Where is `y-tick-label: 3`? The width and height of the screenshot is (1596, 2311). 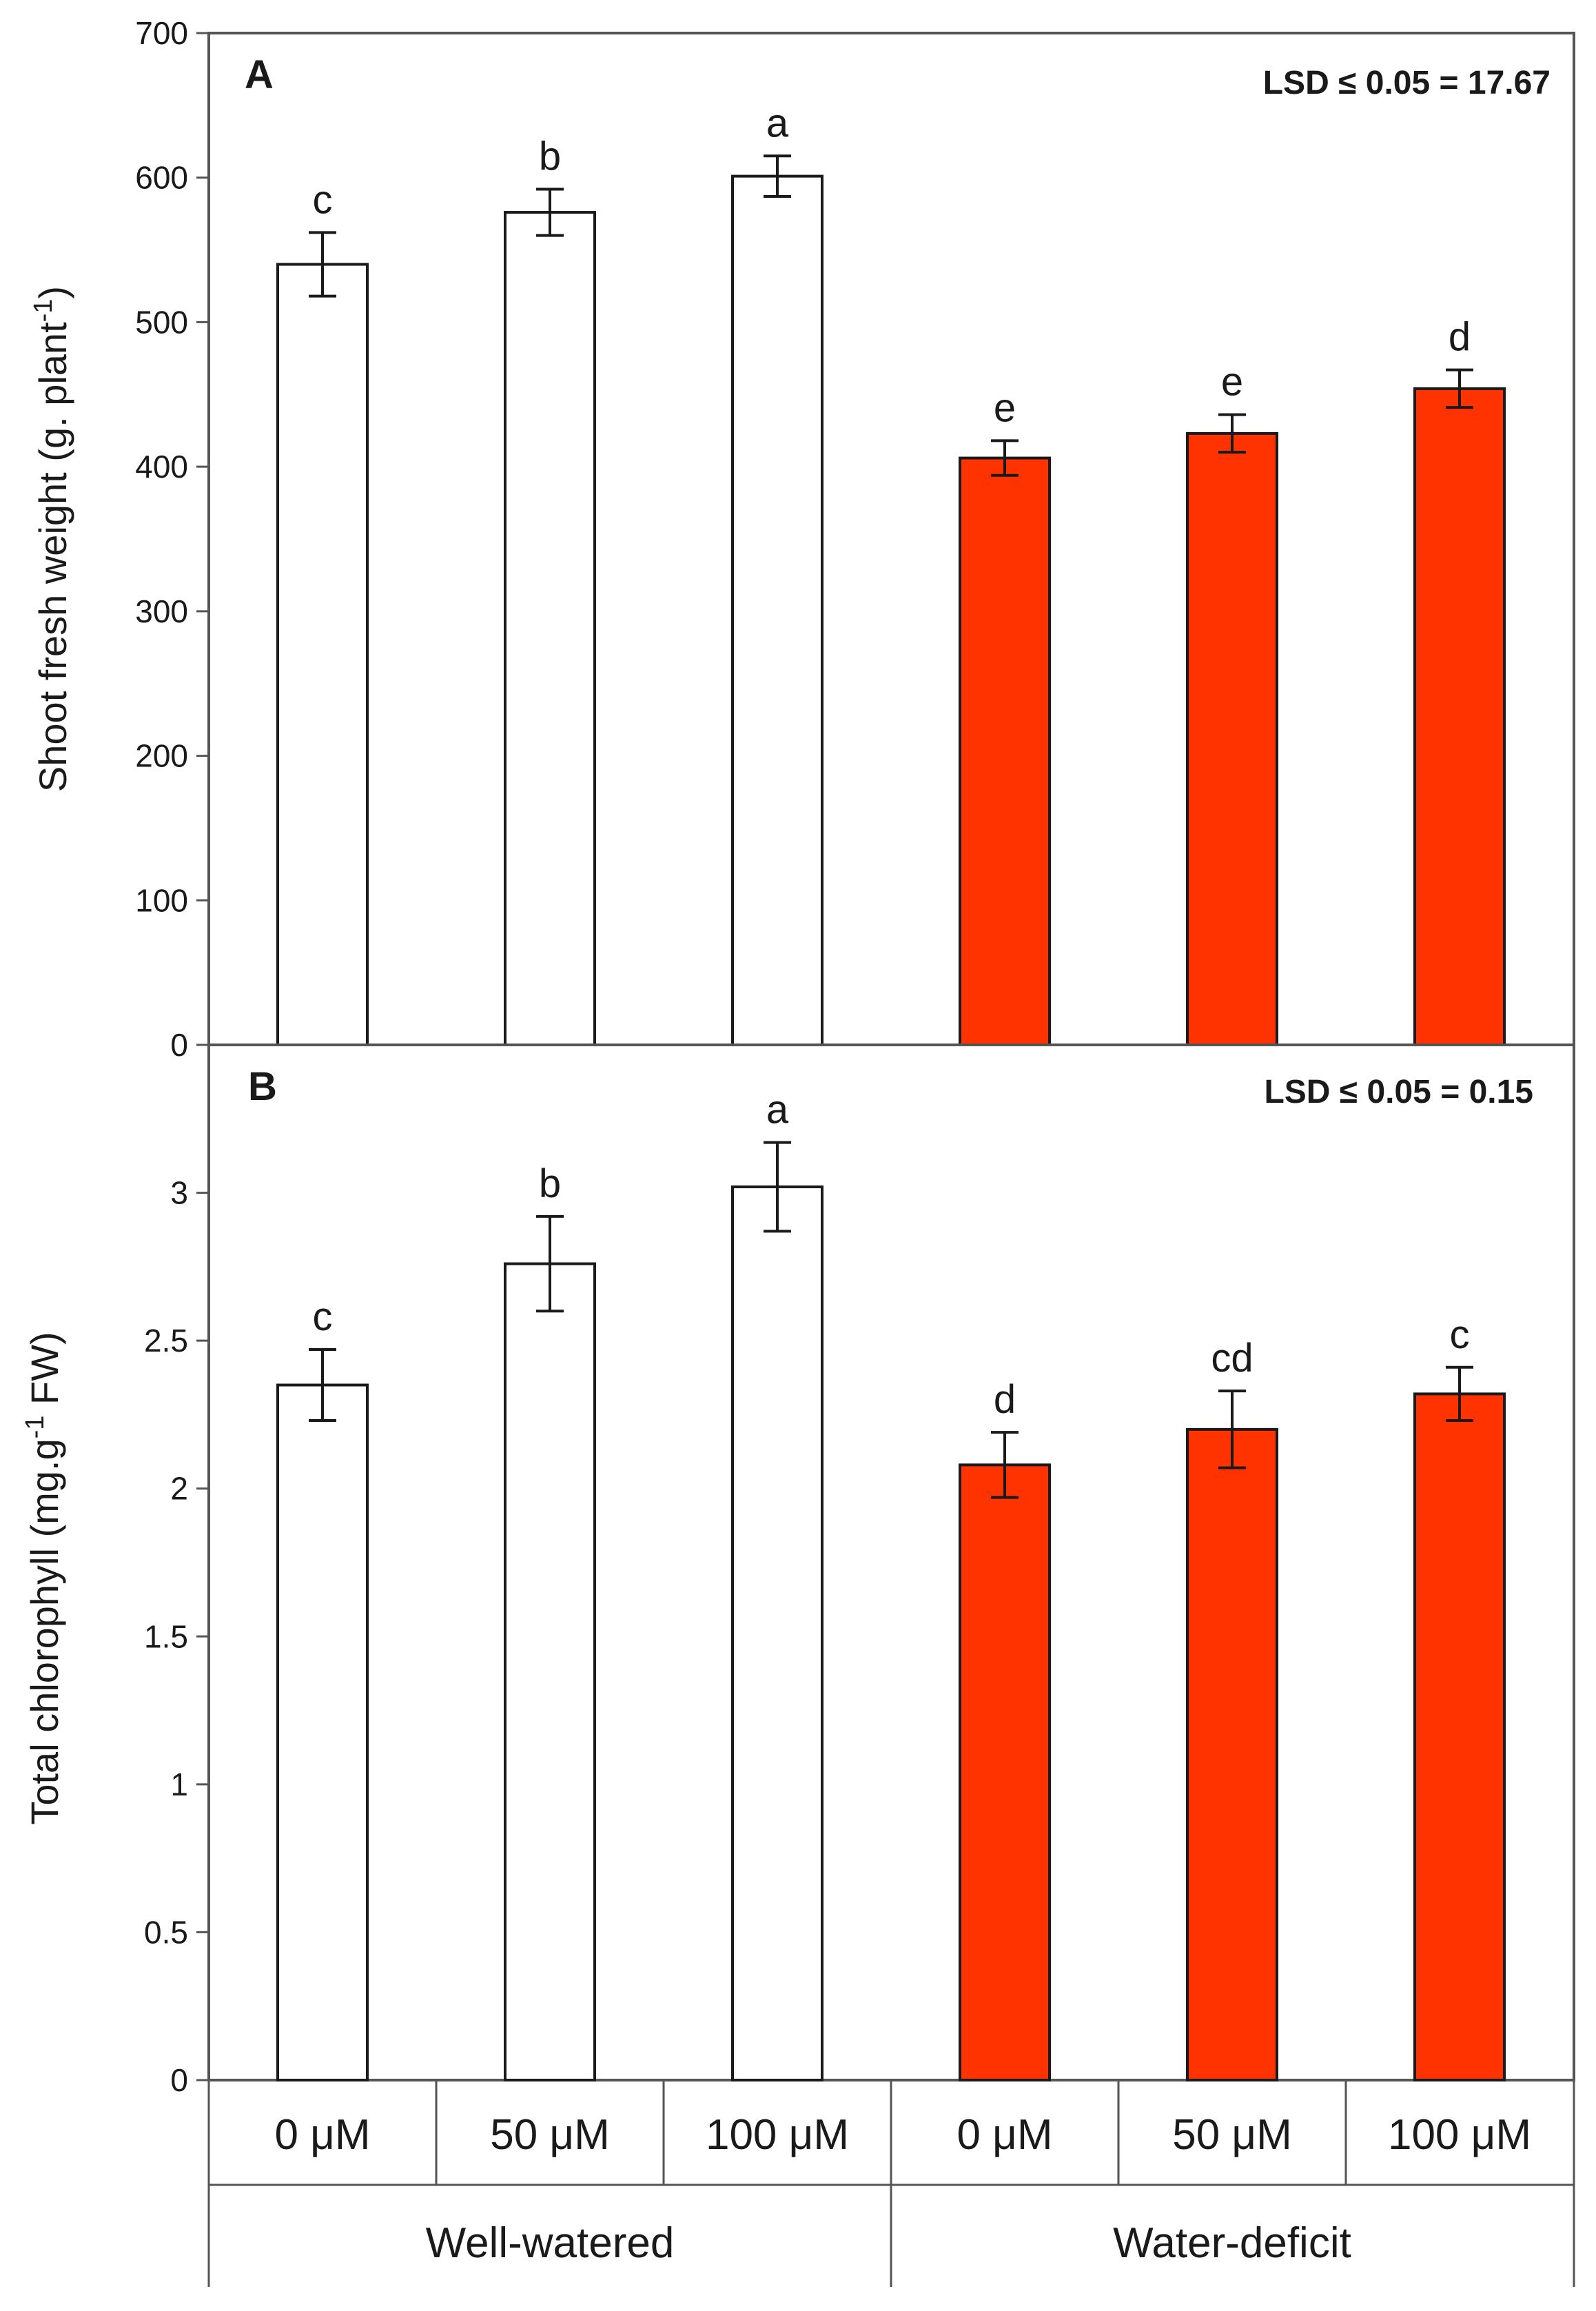
y-tick-label: 3 is located at coordinates (179, 1193).